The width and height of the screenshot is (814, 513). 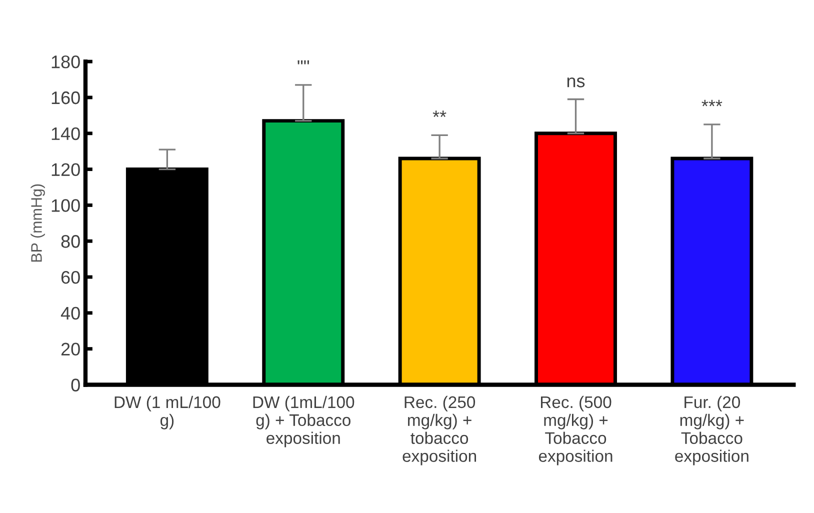 What do you see at coordinates (439, 431) in the screenshot?
I see `x-tick-label: Rec. (250 mg/kg) + tobacco exposition` at bounding box center [439, 431].